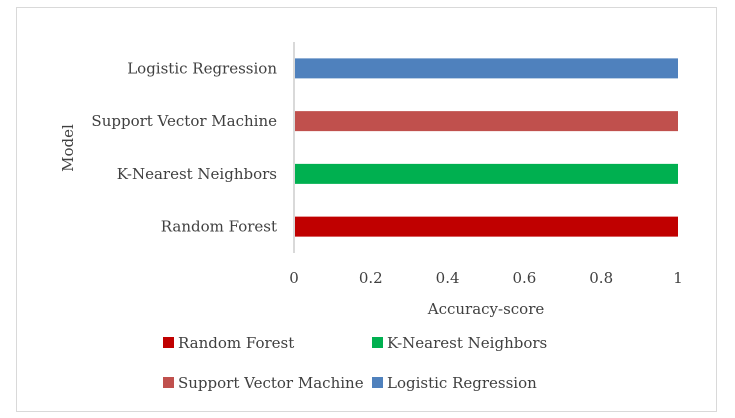 The image size is (735, 418). I want to click on category-label-support-vector-machine: Support Vector Machine, so click(184, 121).